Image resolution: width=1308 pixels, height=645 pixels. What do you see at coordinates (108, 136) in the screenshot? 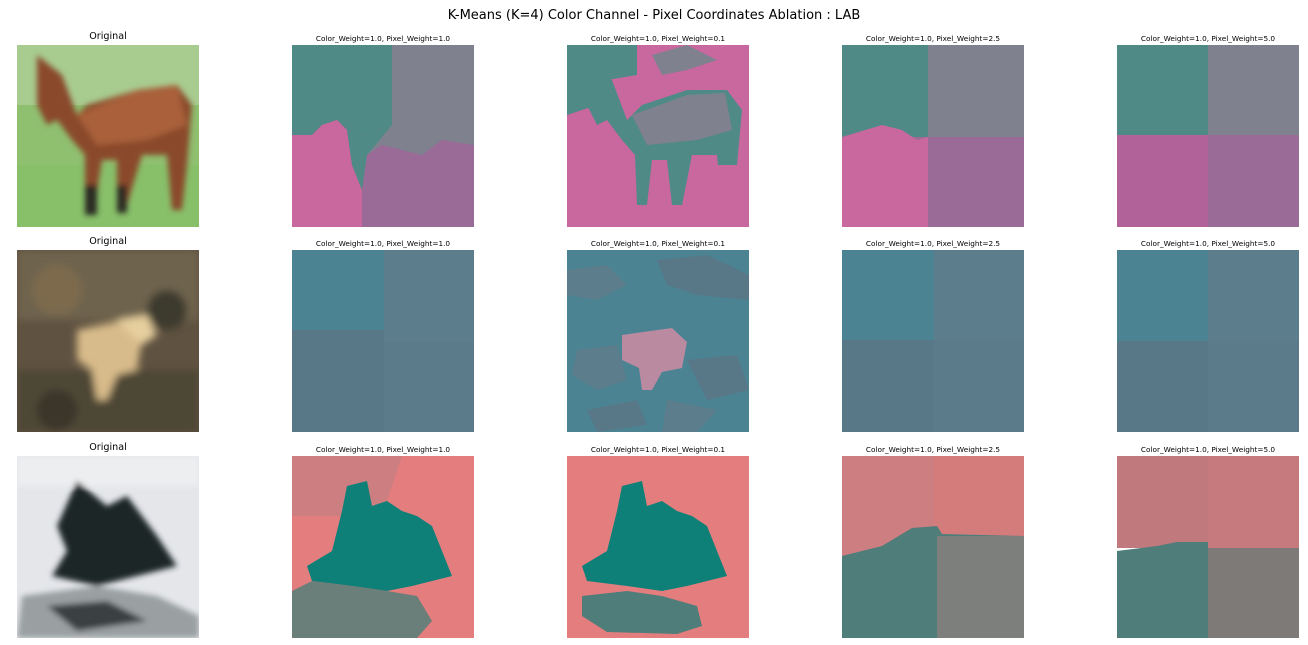
I see `original-image-horse` at bounding box center [108, 136].